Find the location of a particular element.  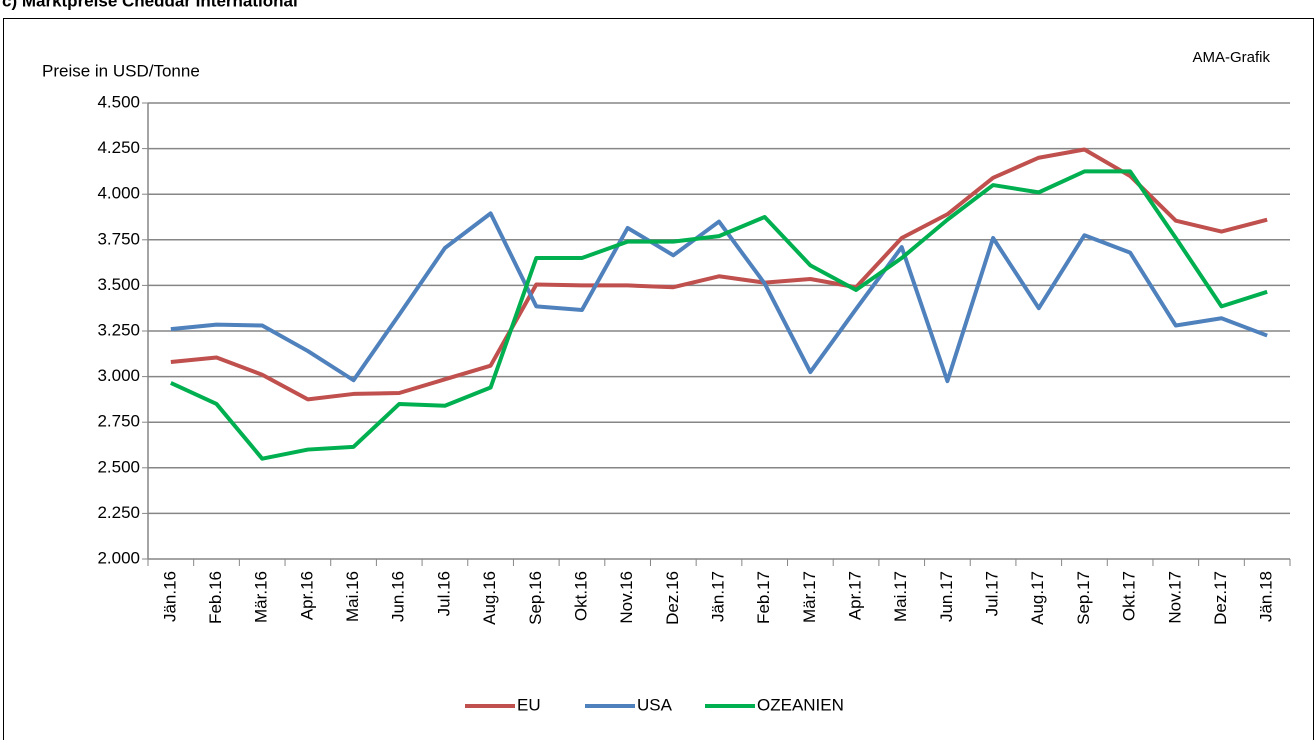

x-tick-label: Mai.17 is located at coordinates (900, 596).